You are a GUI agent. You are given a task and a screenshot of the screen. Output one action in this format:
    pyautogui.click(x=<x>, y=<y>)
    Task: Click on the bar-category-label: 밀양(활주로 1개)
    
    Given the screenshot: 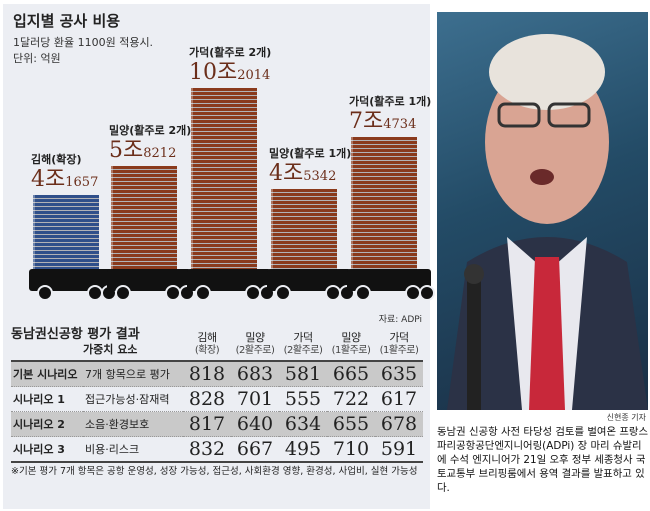 What is the action you would take?
    pyautogui.click(x=310, y=153)
    